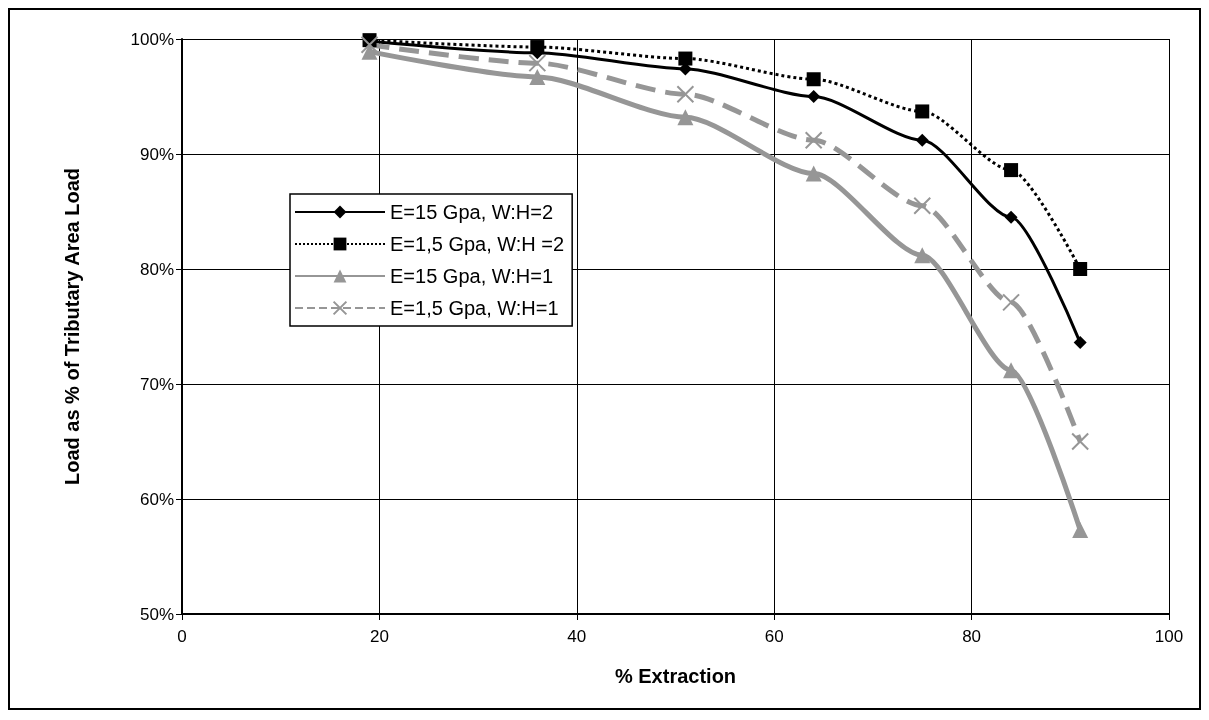 The image size is (1209, 720). What do you see at coordinates (72, 326) in the screenshot?
I see `y-axis-title: Load as % of Tributary Area Load` at bounding box center [72, 326].